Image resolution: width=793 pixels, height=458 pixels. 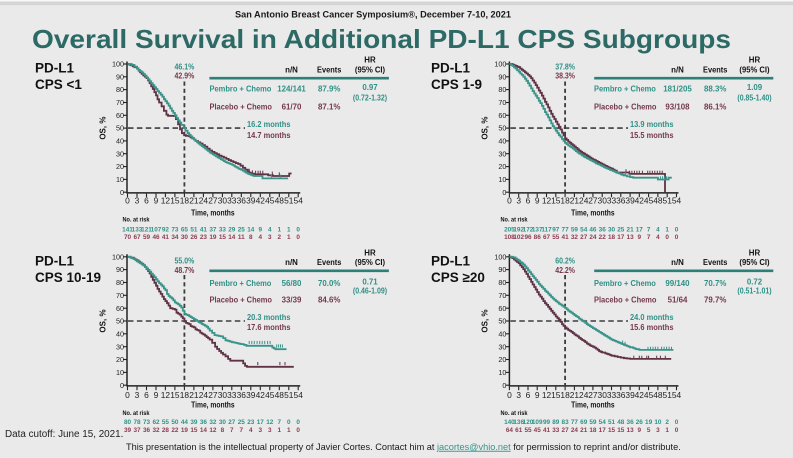 What do you see at coordinates (280, 237) in the screenshot?
I see `svg-text: 2` at bounding box center [280, 237].